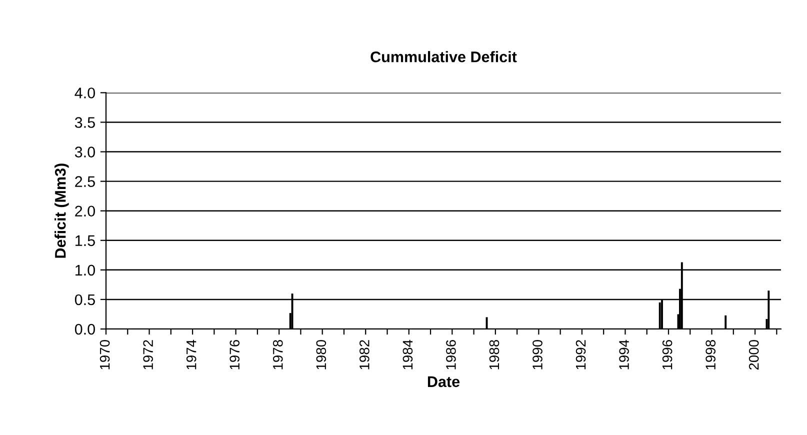  What do you see at coordinates (85, 270) in the screenshot?
I see `y-tick-label: 1.0` at bounding box center [85, 270].